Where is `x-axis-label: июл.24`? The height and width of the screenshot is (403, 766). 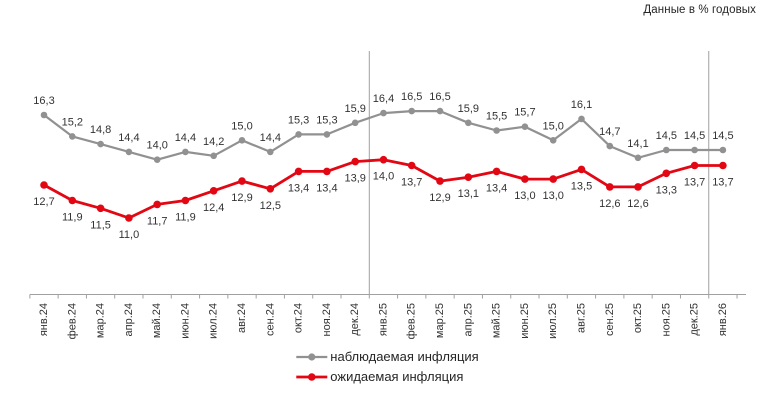
x-axis-label: июл.24 is located at coordinates (214, 321).